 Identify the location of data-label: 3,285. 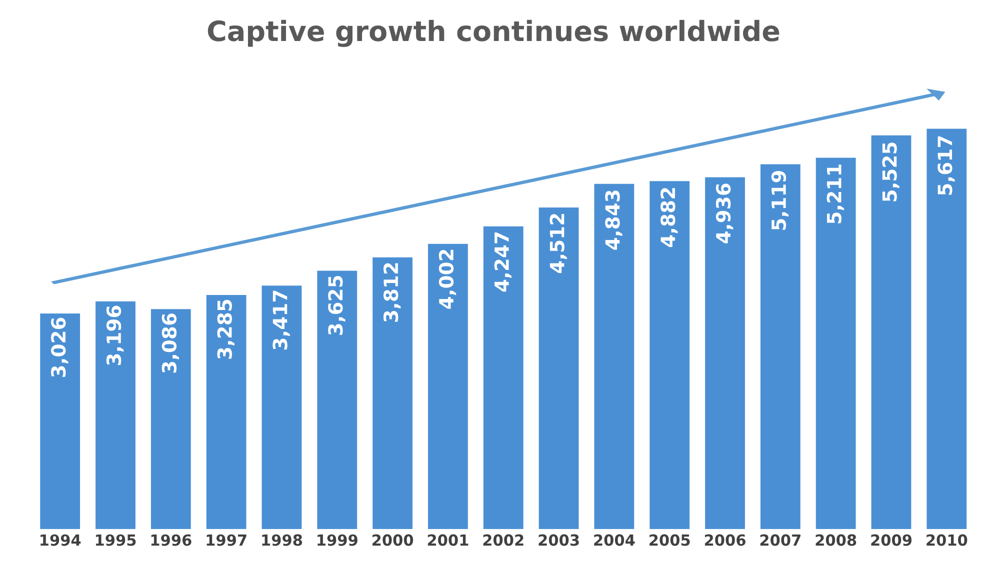
(225, 329).